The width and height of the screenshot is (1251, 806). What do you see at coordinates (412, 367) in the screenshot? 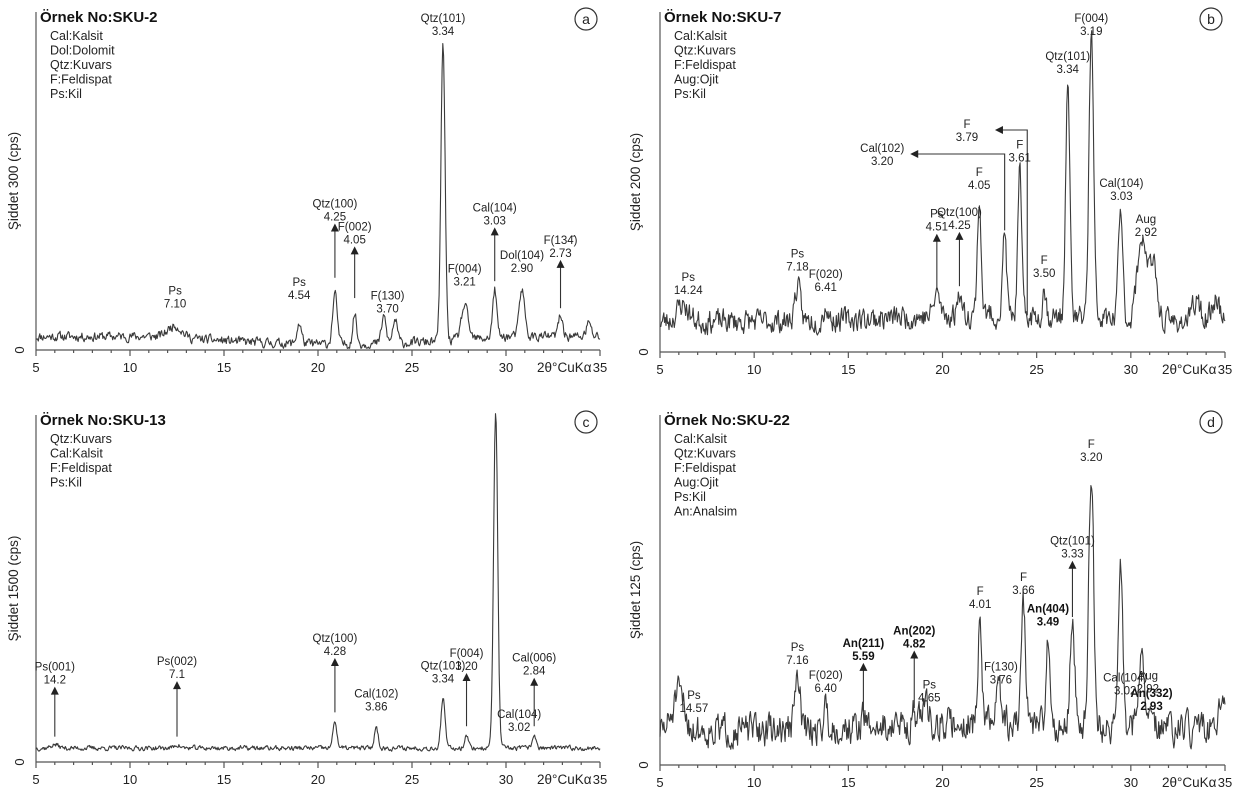
I see `x-tick-label: 25` at bounding box center [412, 367].